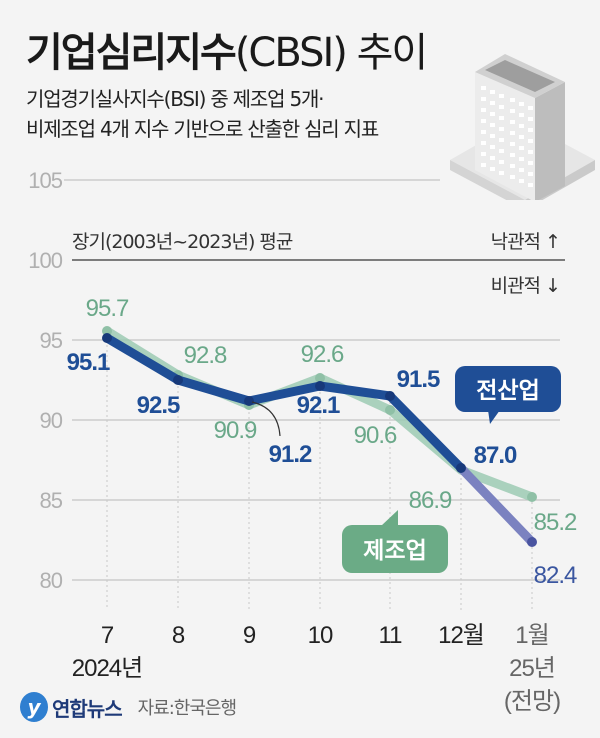 This screenshot has width=600, height=738. I want to click on mfg-value-8: 92.8, so click(205, 355).